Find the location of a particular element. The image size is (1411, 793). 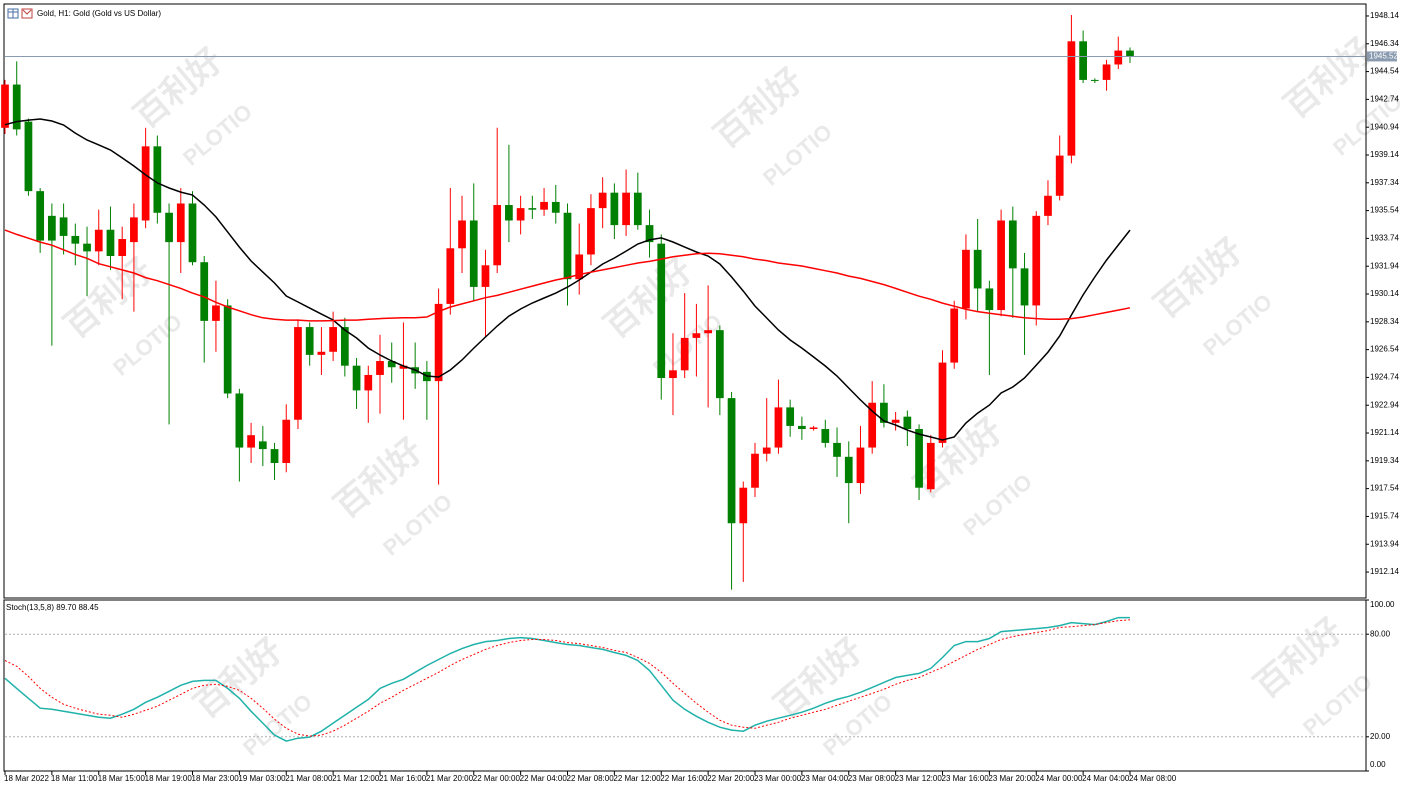

y-tick-label: 1931.94 is located at coordinates (1384, 265).